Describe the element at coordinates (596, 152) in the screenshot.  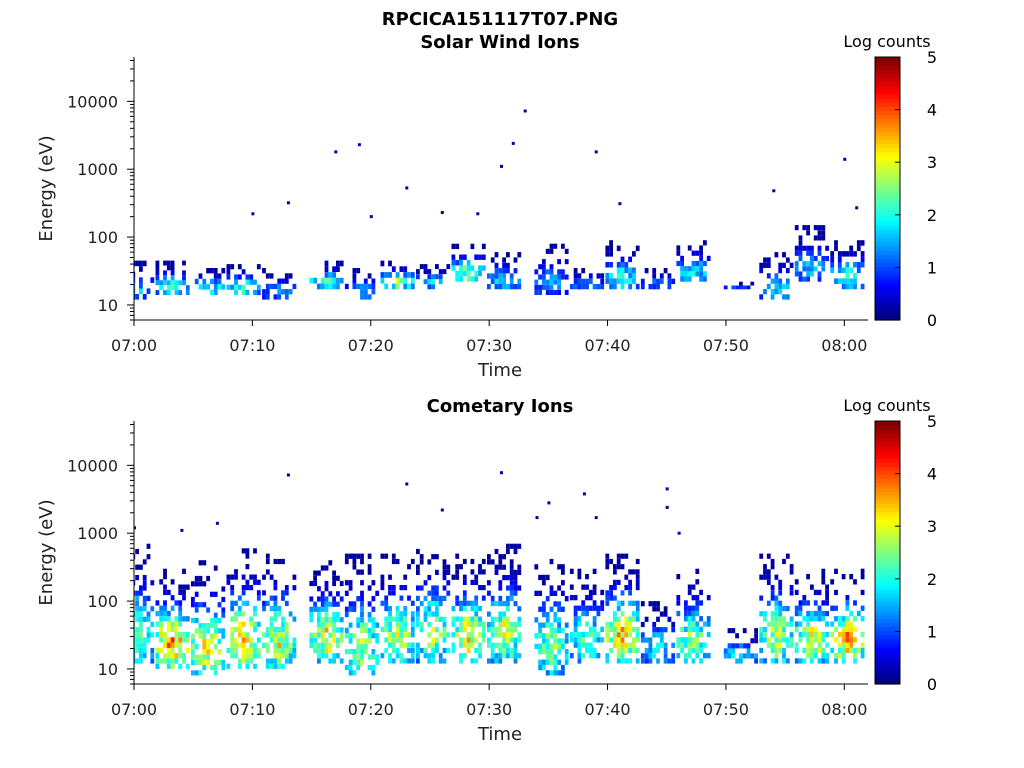
I see `spectrogram-point` at that location.